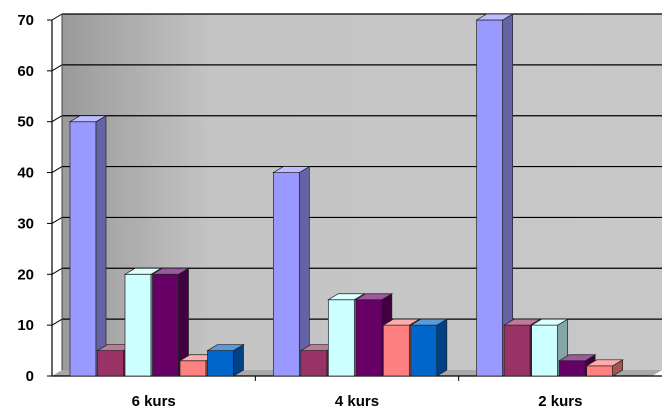  What do you see at coordinates (25, 122) in the screenshot?
I see `y-tick-label: 50` at bounding box center [25, 122].